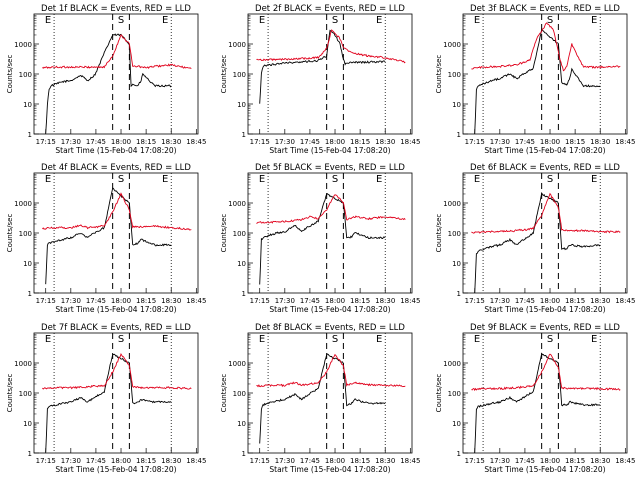 The height and width of the screenshot is (480, 640). What do you see at coordinates (545, 328) in the screenshot?
I see `panel-title: Det 9f BLACK = Events, RED = LLD` at bounding box center [545, 328].